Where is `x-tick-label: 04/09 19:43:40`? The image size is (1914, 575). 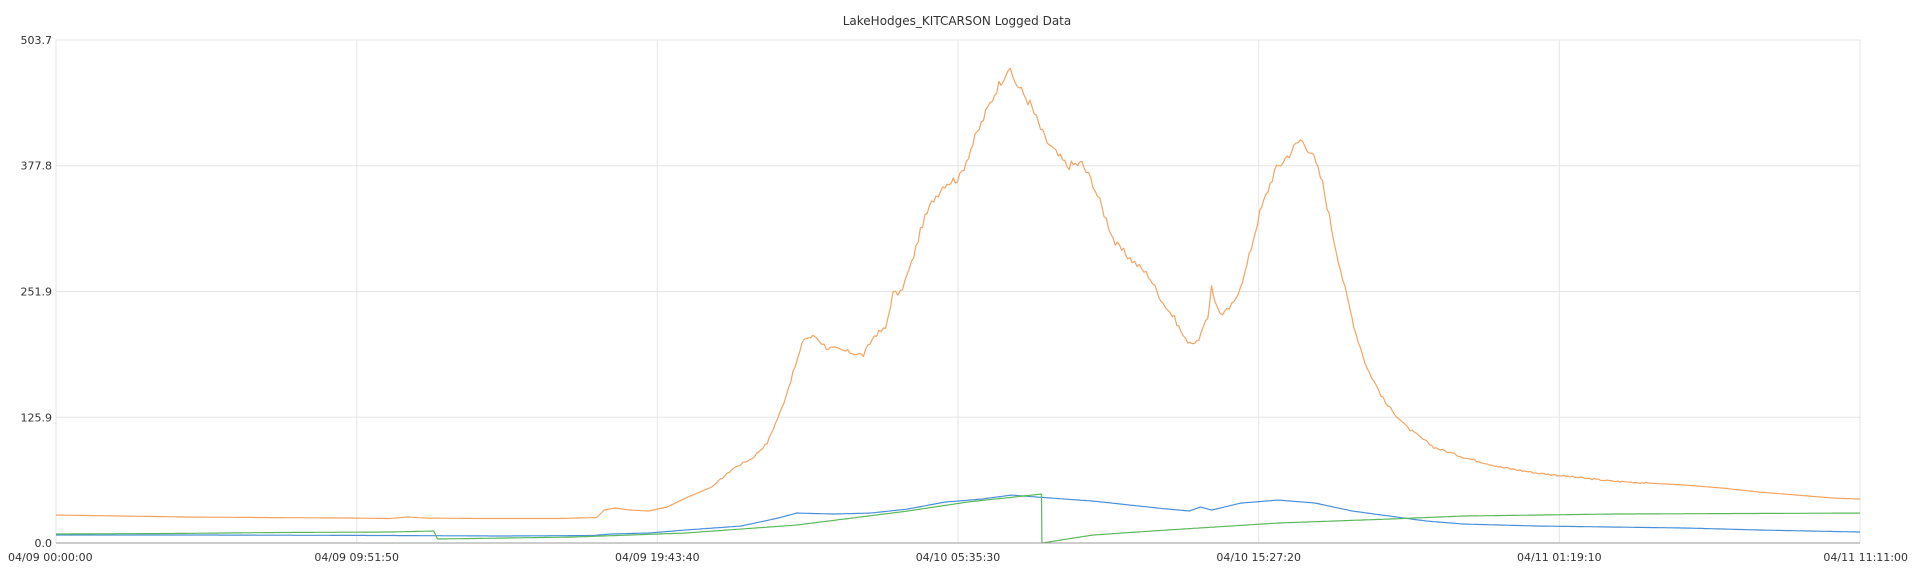
x-tick-label: 04/09 19:43:40 is located at coordinates (657, 557).